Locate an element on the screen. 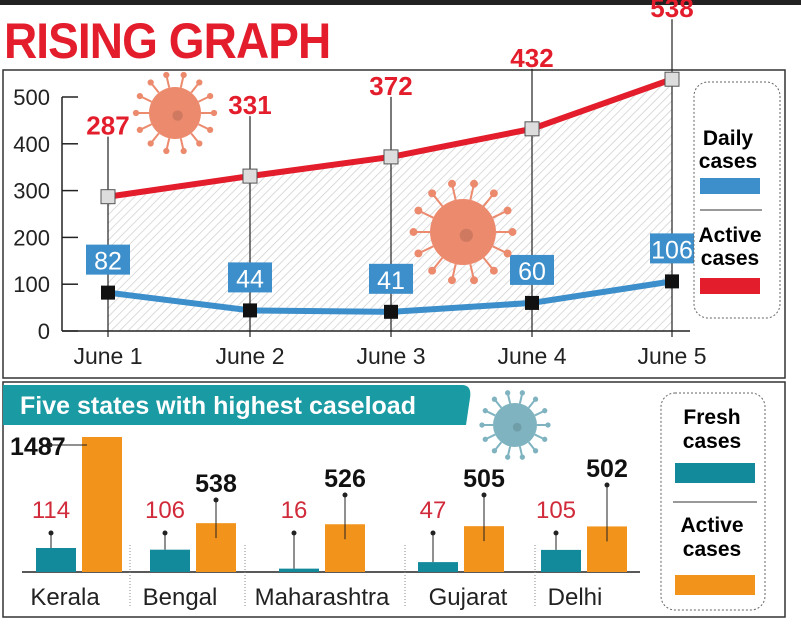 The width and height of the screenshot is (801, 634). y-tick-label: 0 is located at coordinates (44, 331).